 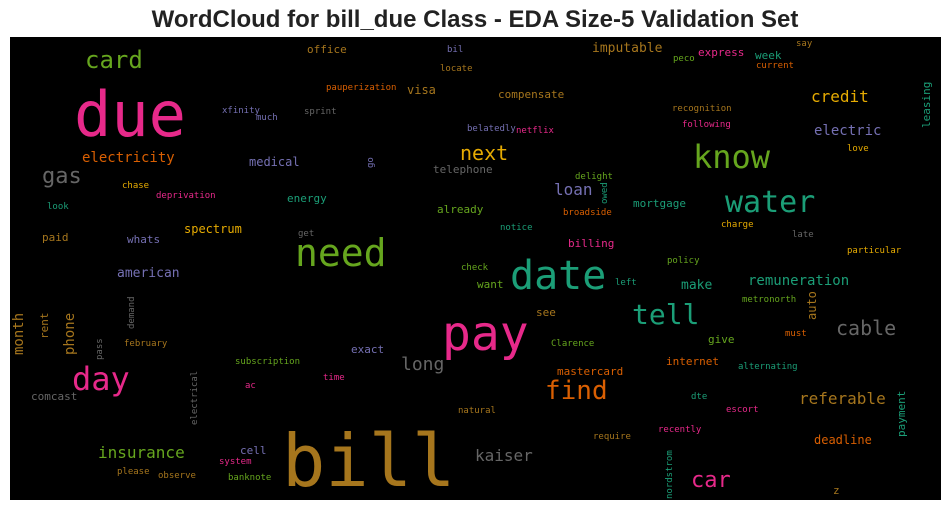 I want to click on word-car: car, so click(x=711, y=480).